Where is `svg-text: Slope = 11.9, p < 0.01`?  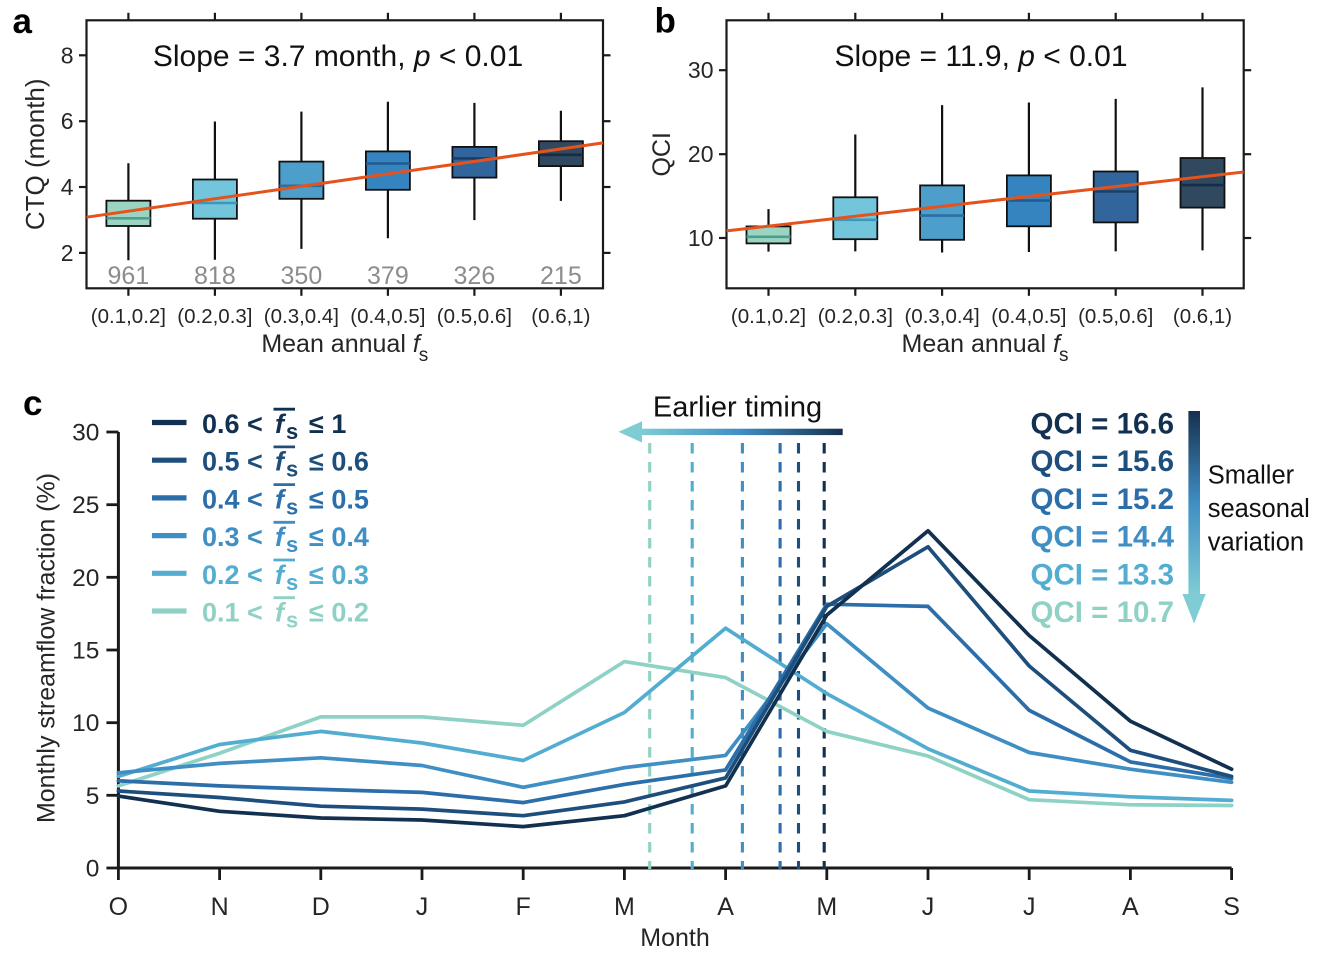 svg-text: Slope = 11.9, p < 0.01 is located at coordinates (980, 56).